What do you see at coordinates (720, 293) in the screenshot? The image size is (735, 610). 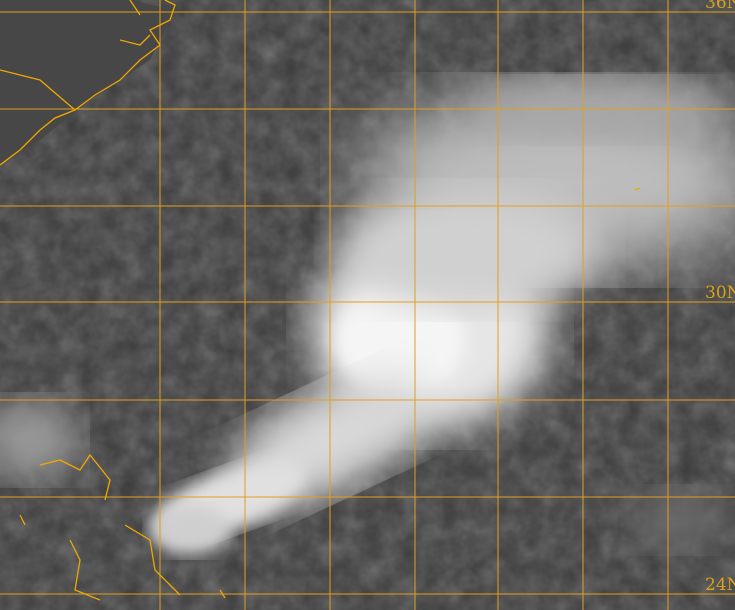 I see `lat-label-30n: 30N` at bounding box center [720, 293].